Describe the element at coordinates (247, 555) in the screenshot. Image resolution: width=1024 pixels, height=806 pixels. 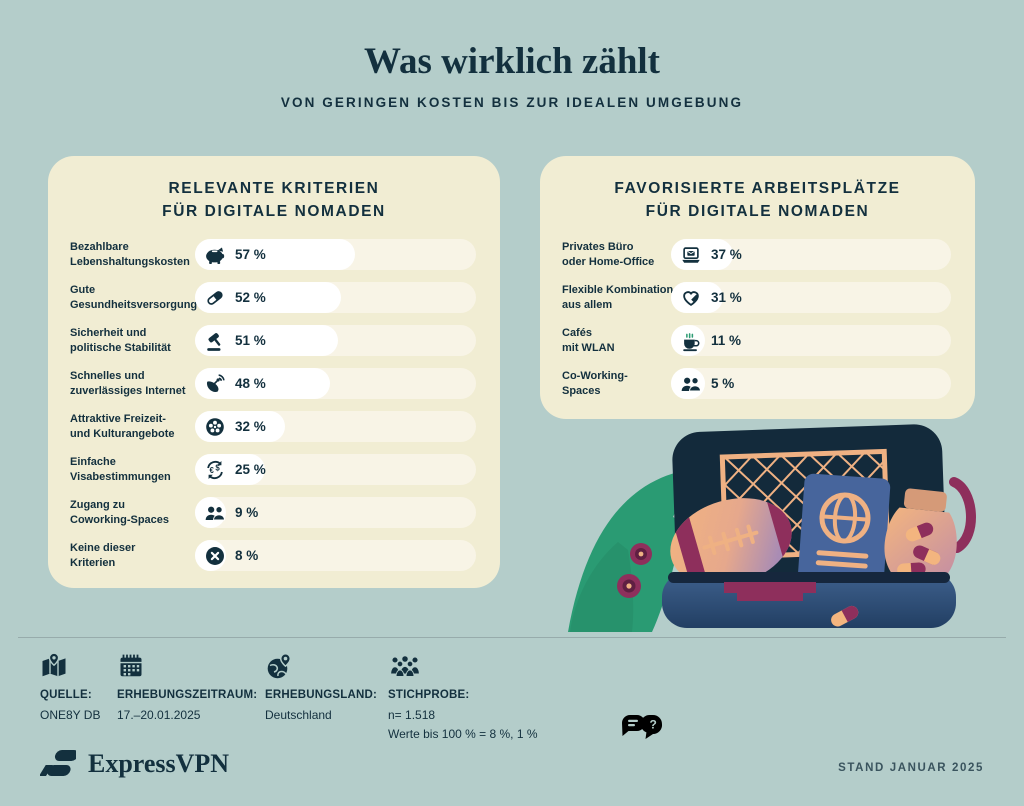
I see `bar-value: 8 %` at that location.